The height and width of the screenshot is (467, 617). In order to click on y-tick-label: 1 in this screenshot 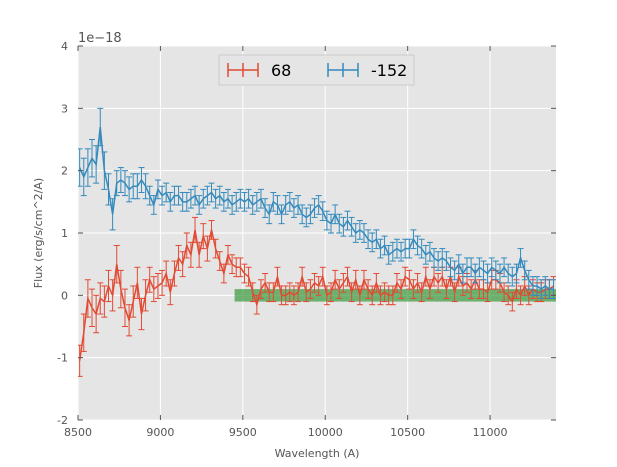, I will do `click(64, 233)`.